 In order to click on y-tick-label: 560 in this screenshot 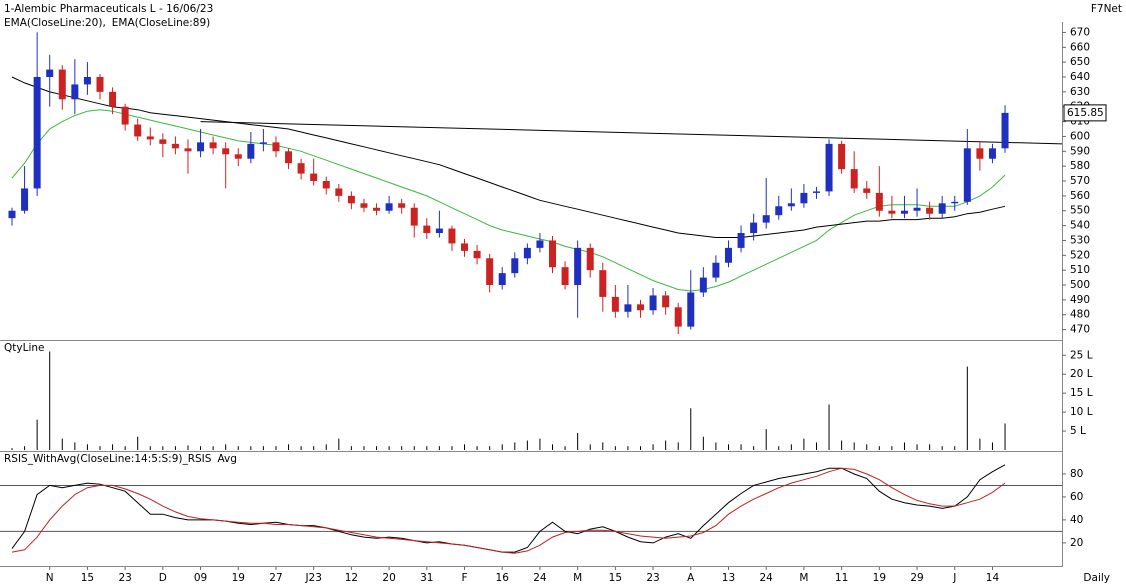, I will do `click(1080, 196)`.